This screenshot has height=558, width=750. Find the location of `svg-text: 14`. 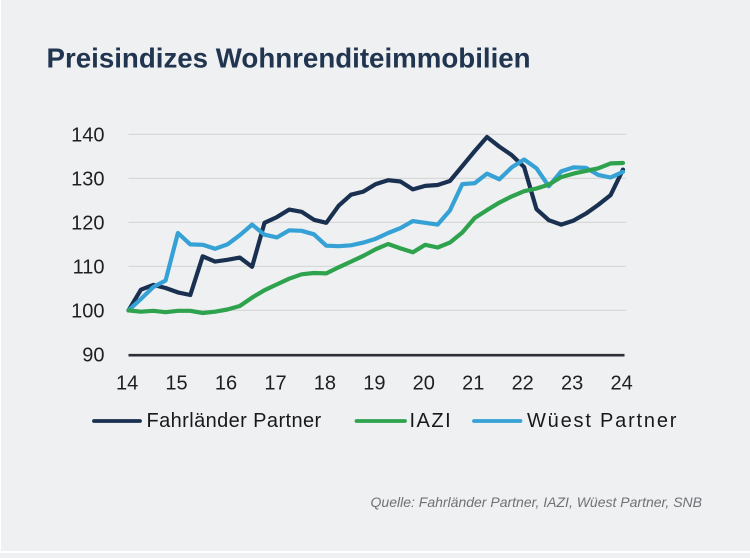

svg-text: 14 is located at coordinates (127, 384).